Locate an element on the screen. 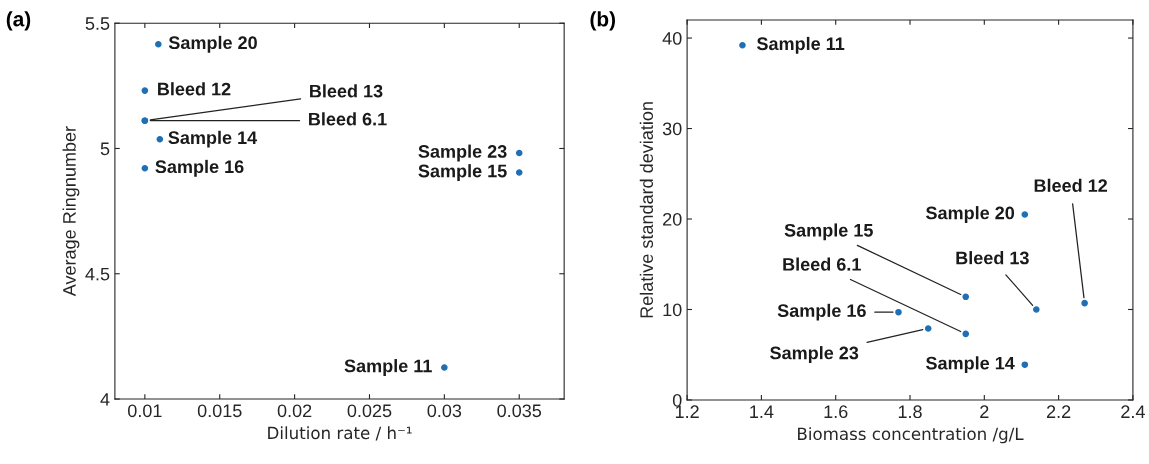  x-tick-label: 0.025 is located at coordinates (369, 411).